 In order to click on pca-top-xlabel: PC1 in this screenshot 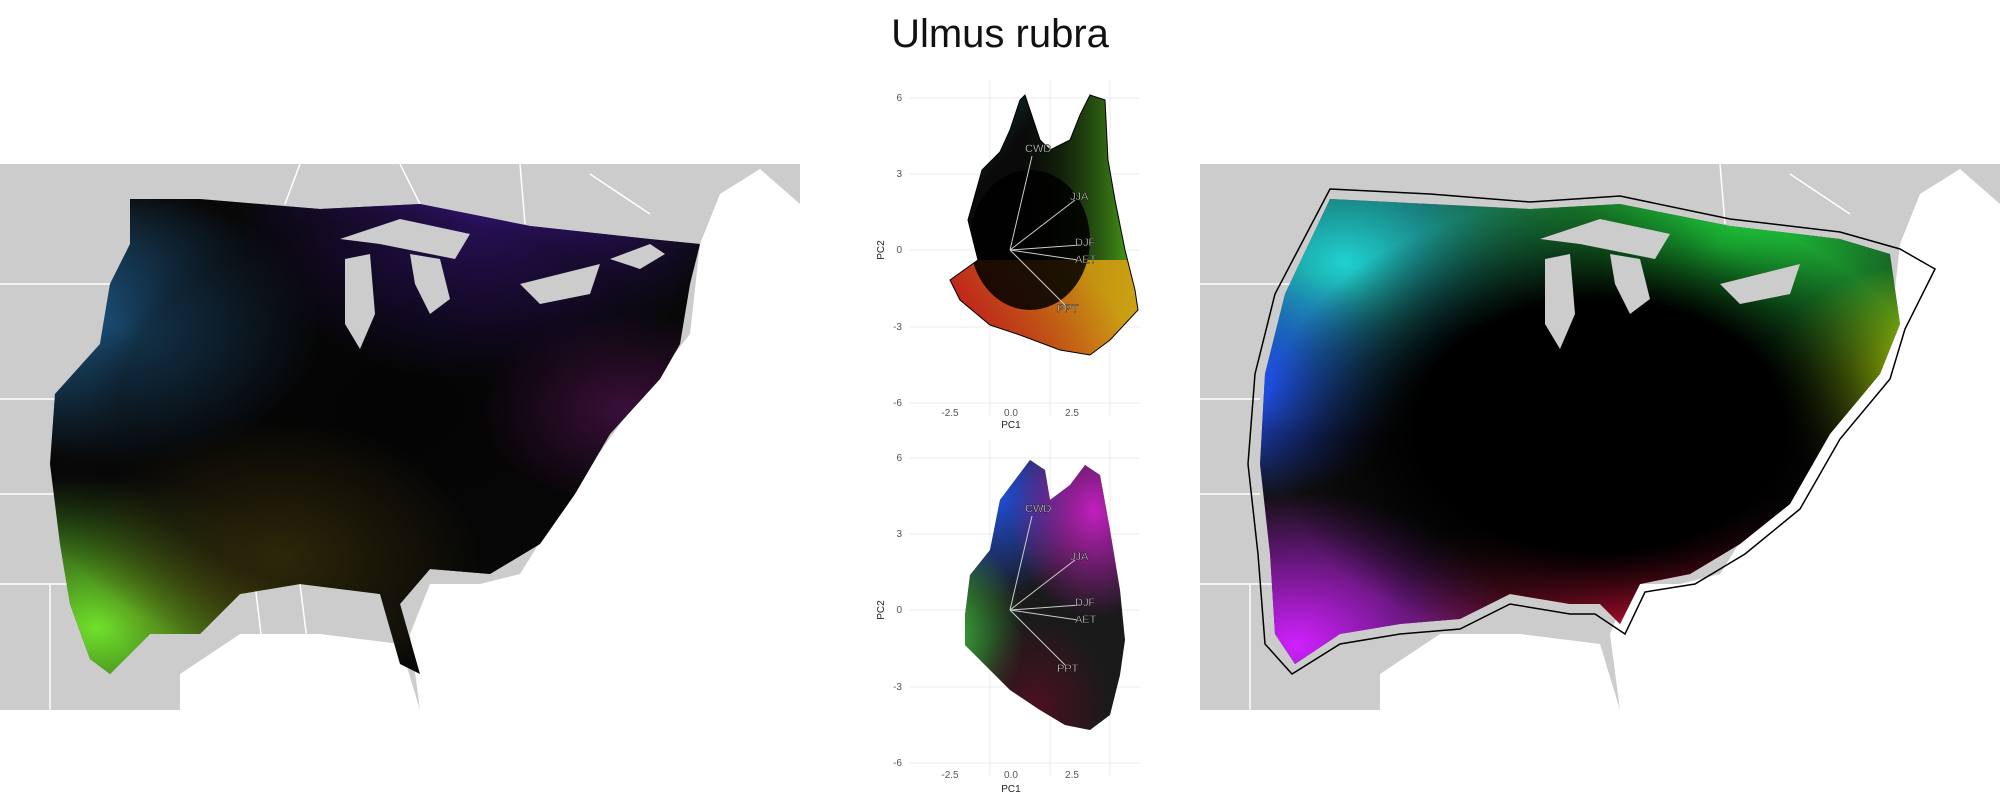, I will do `click(1011, 425)`.